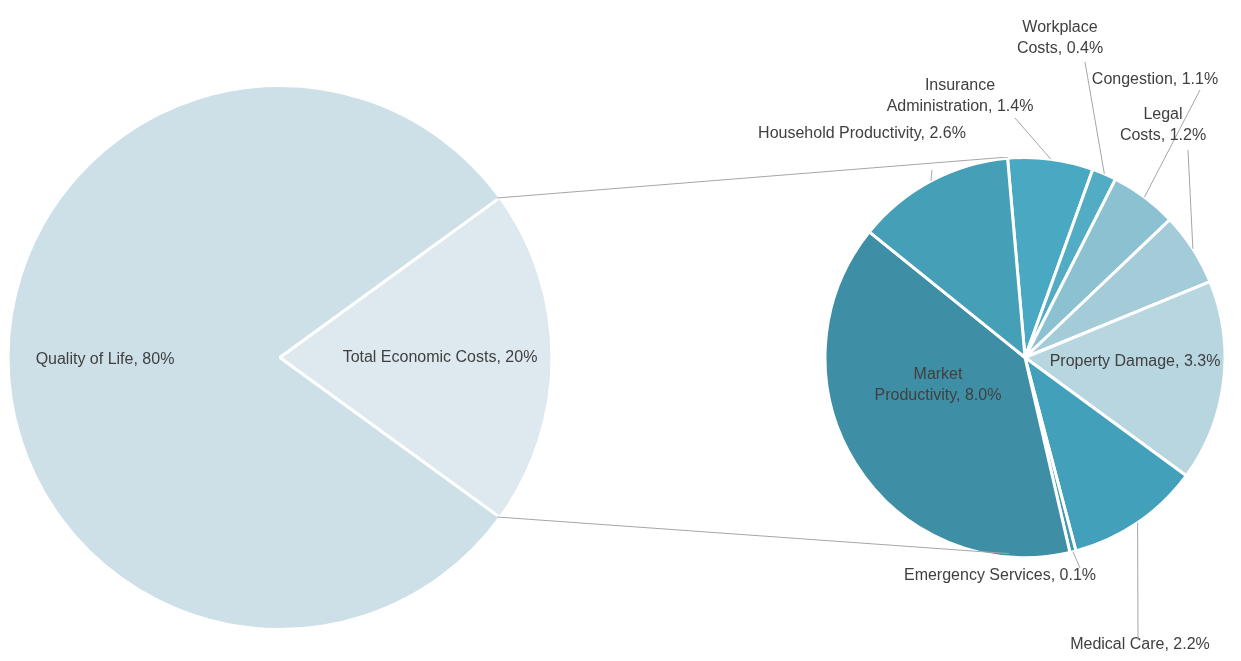 The width and height of the screenshot is (1241, 661). Describe the element at coordinates (1060, 37) in the screenshot. I see `slice-label: Workplace Costs, 0.4%` at that location.